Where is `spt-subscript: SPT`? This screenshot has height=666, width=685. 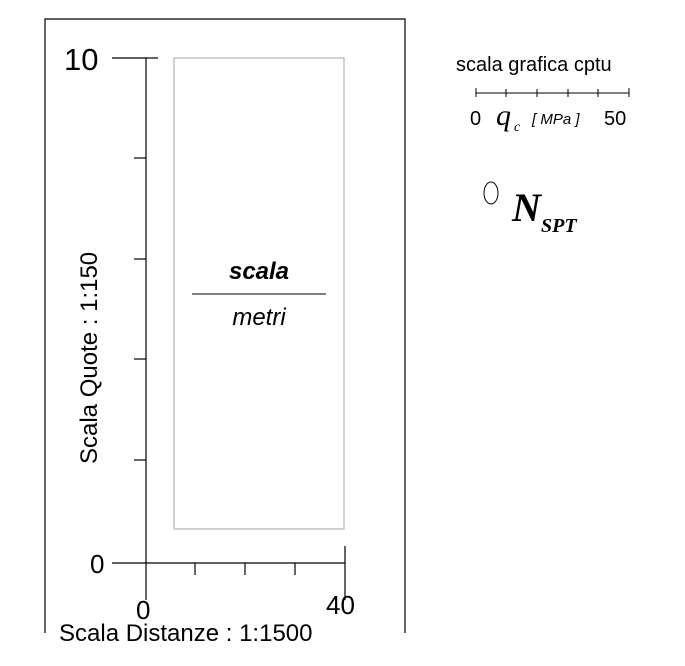
spt-subscript: SPT is located at coordinates (559, 226).